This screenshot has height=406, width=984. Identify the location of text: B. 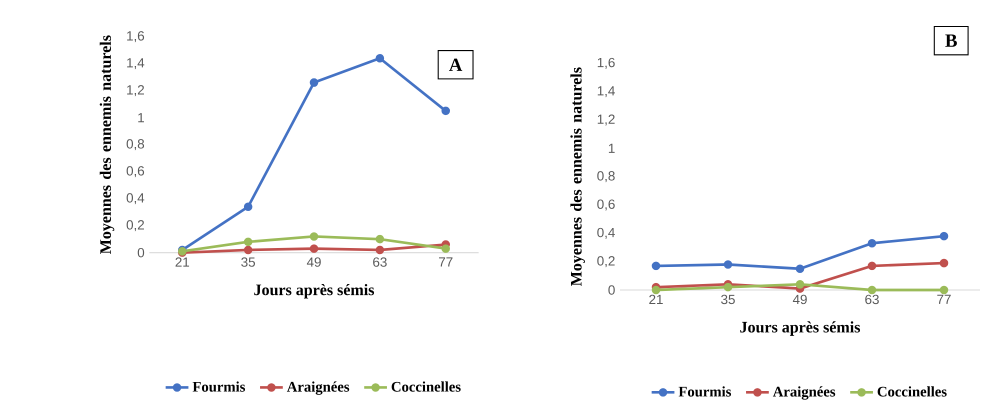
(951, 40).